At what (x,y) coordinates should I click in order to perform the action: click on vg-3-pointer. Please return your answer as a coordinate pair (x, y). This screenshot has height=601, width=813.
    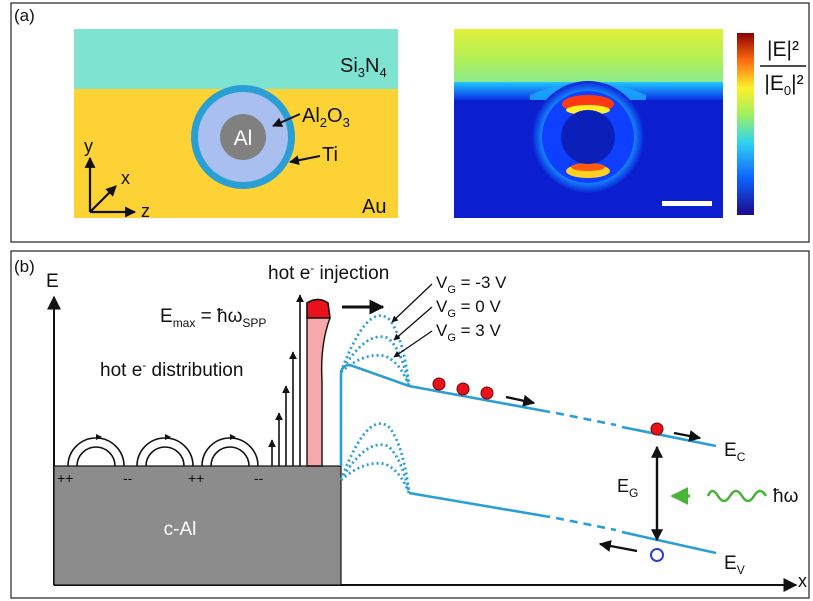
    Looking at the image, I should click on (413, 344).